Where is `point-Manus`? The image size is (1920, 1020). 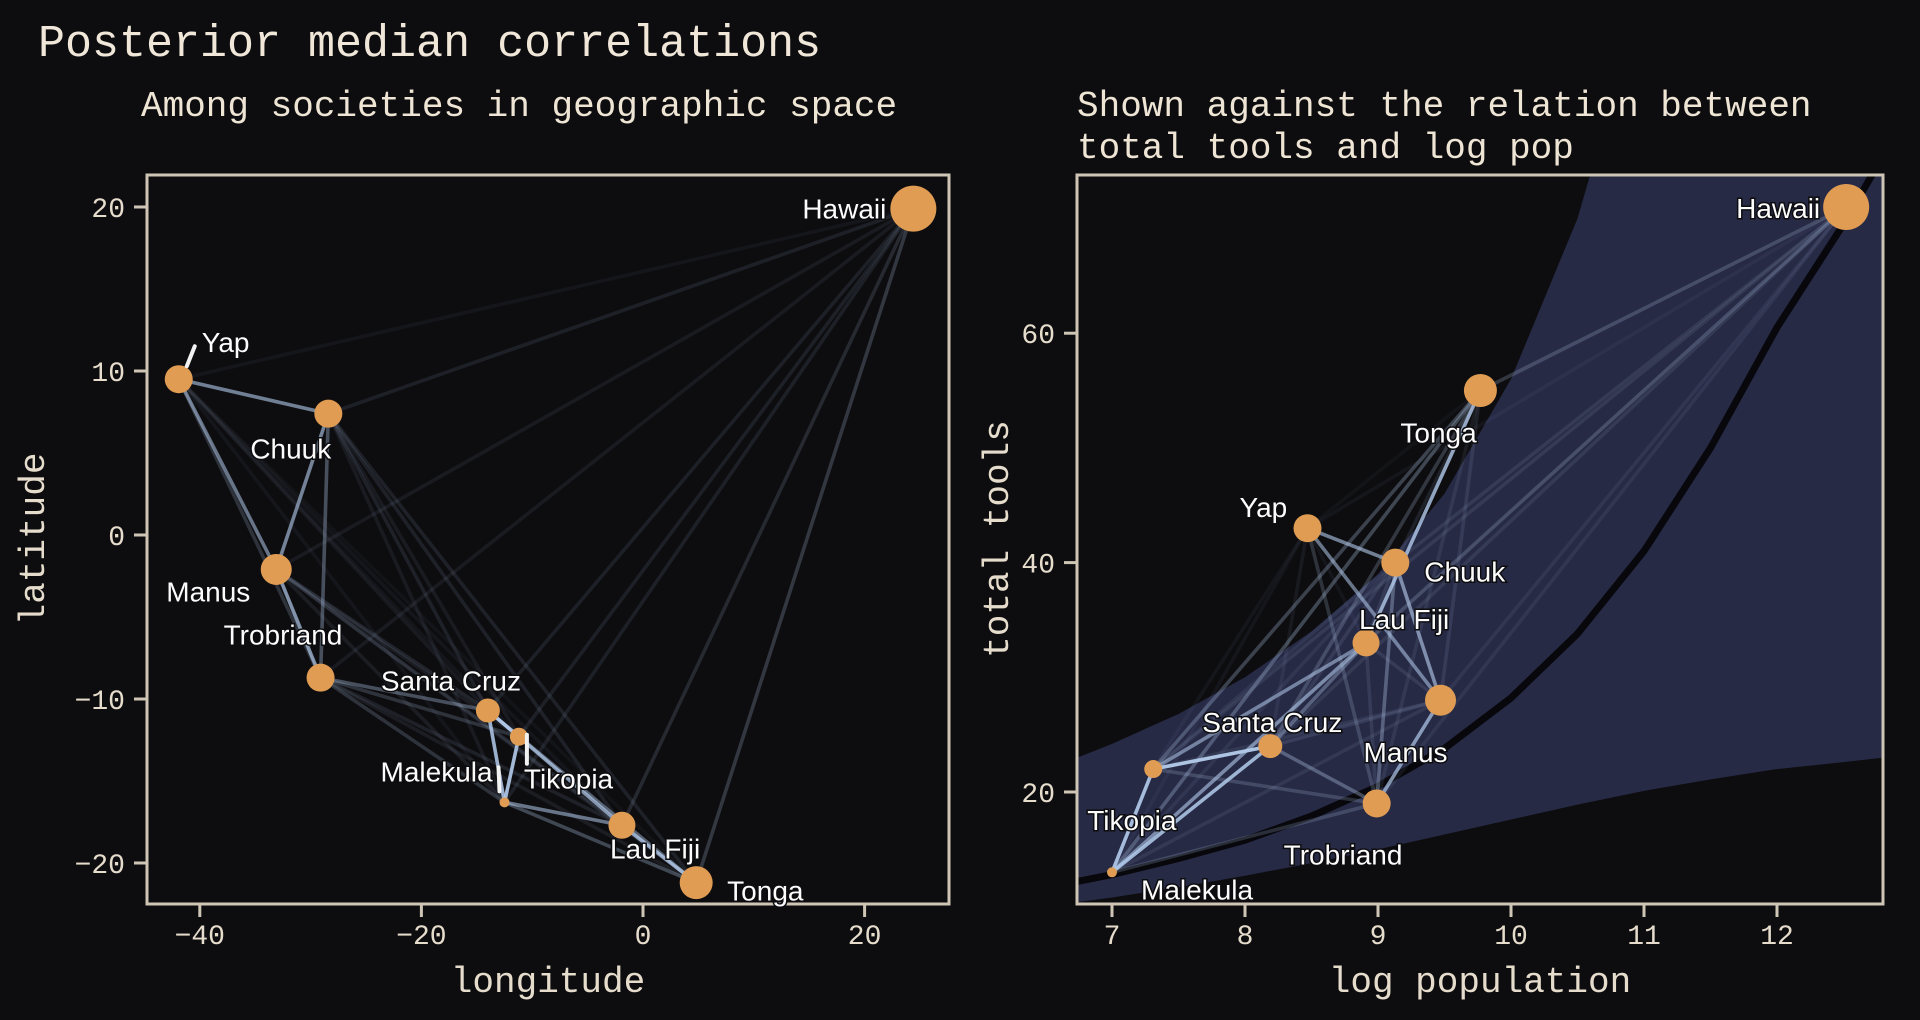 point-Manus is located at coordinates (276, 569).